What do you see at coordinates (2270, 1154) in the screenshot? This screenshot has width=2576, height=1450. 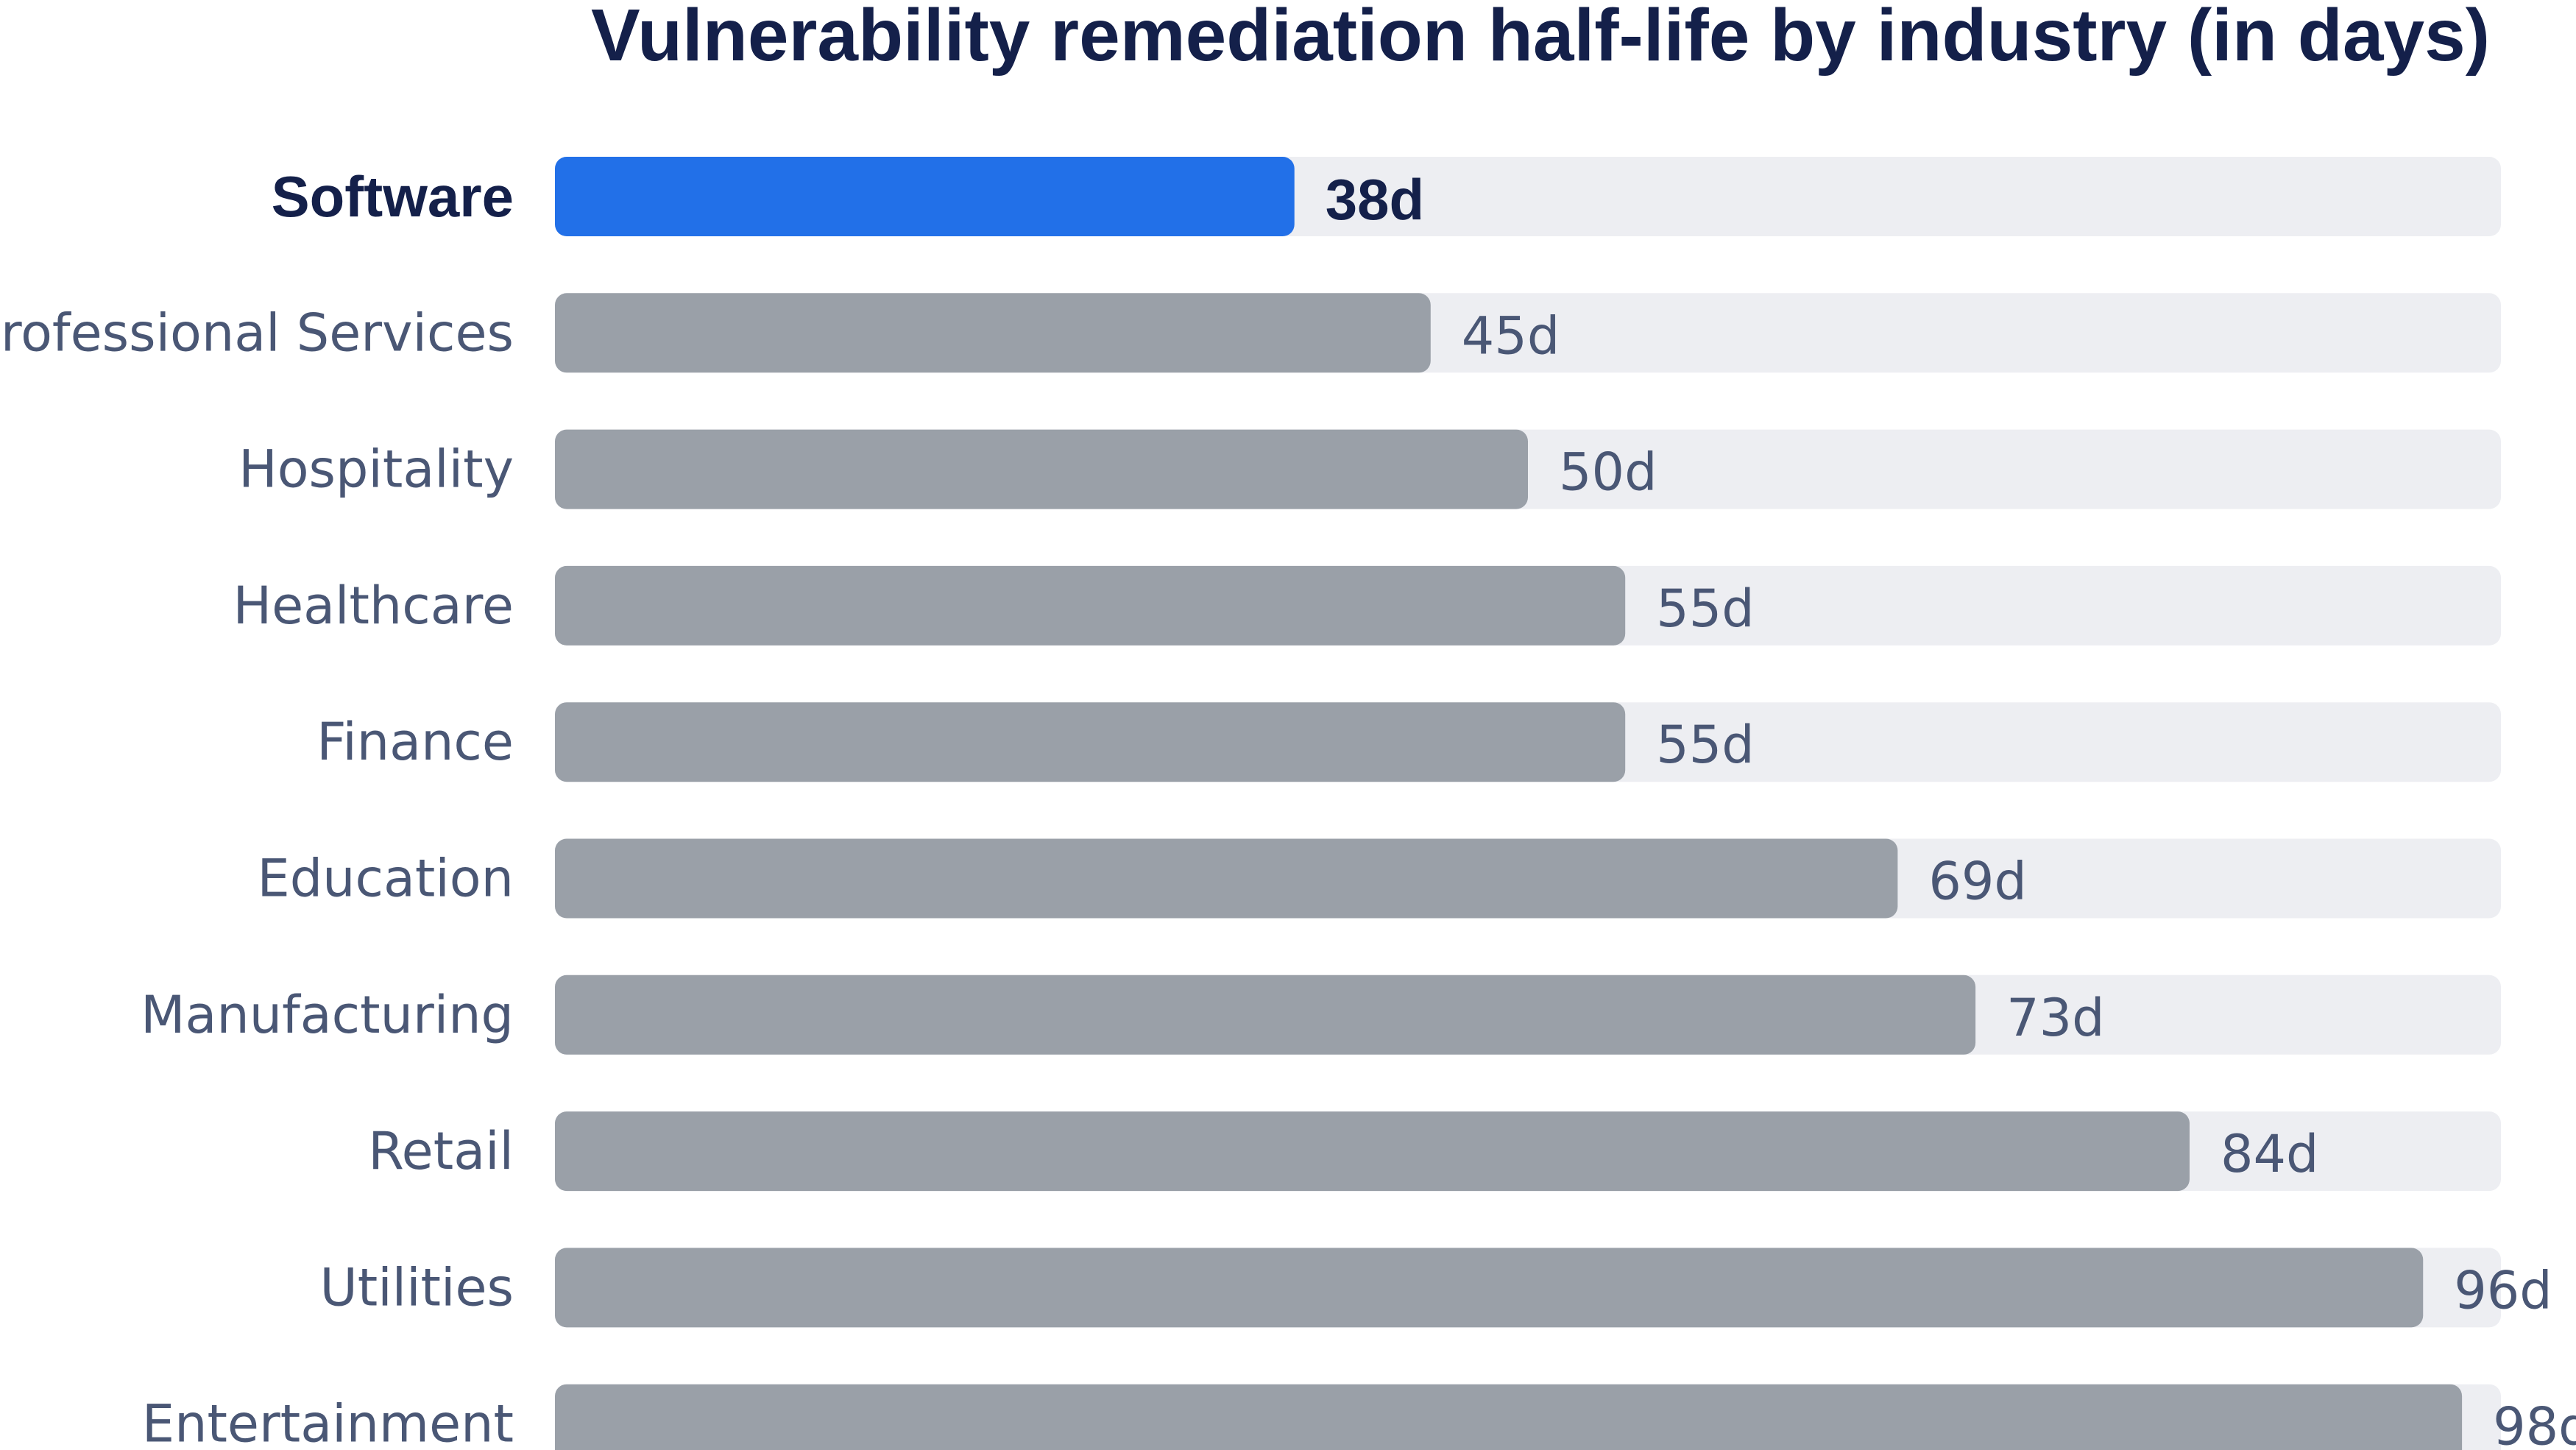 I see `value-label: 84d` at bounding box center [2270, 1154].